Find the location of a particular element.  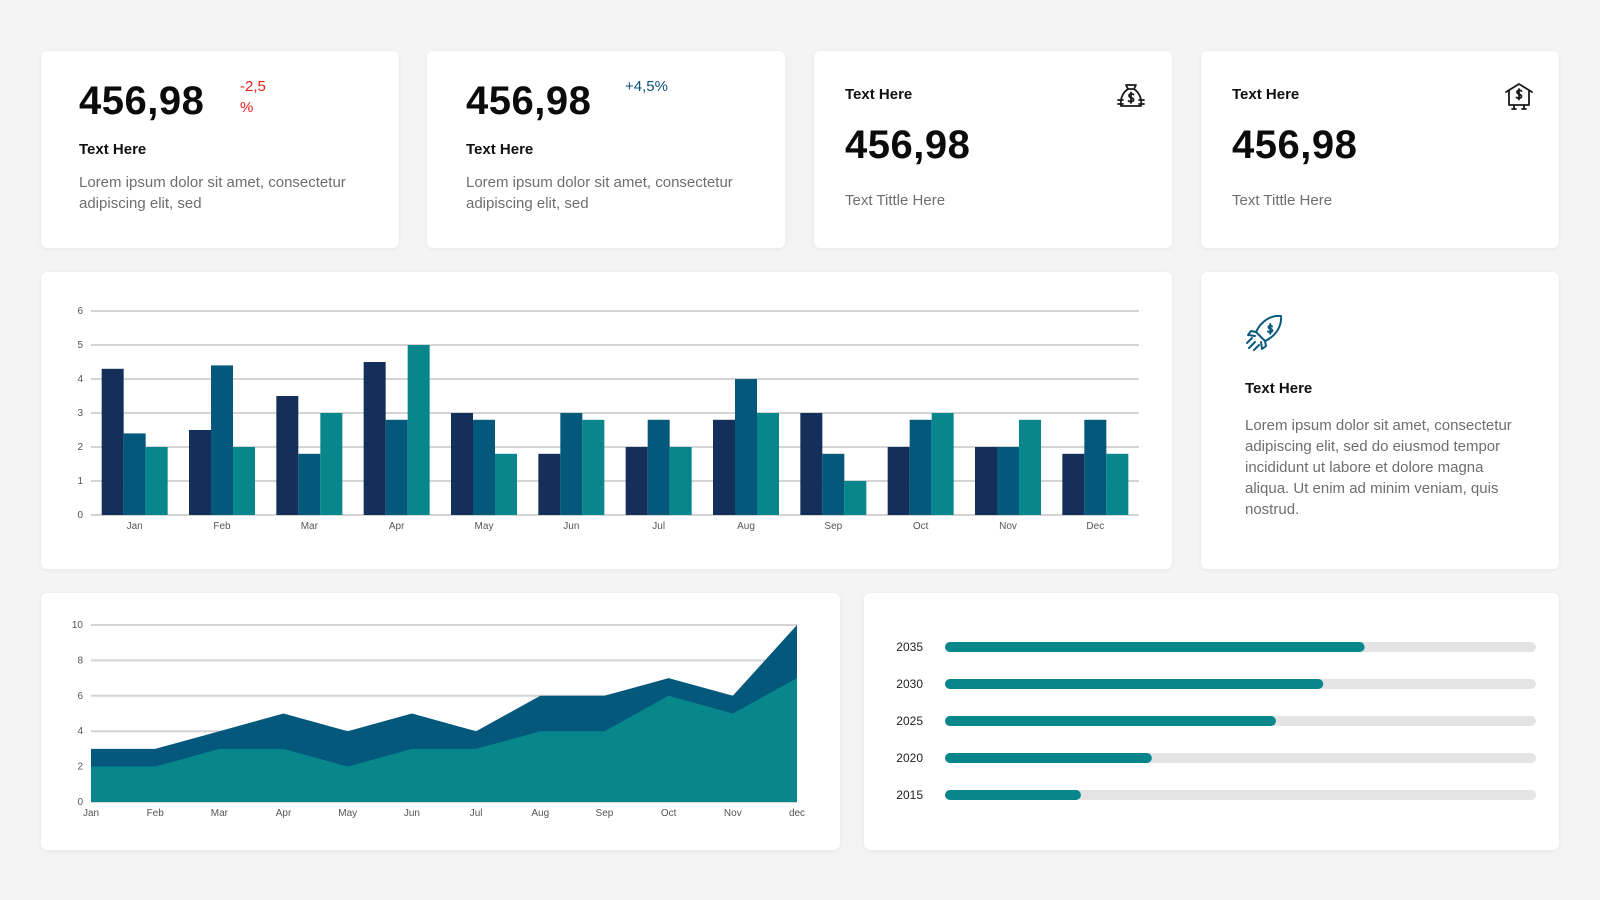

money-bag-icon is located at coordinates (1131, 95).